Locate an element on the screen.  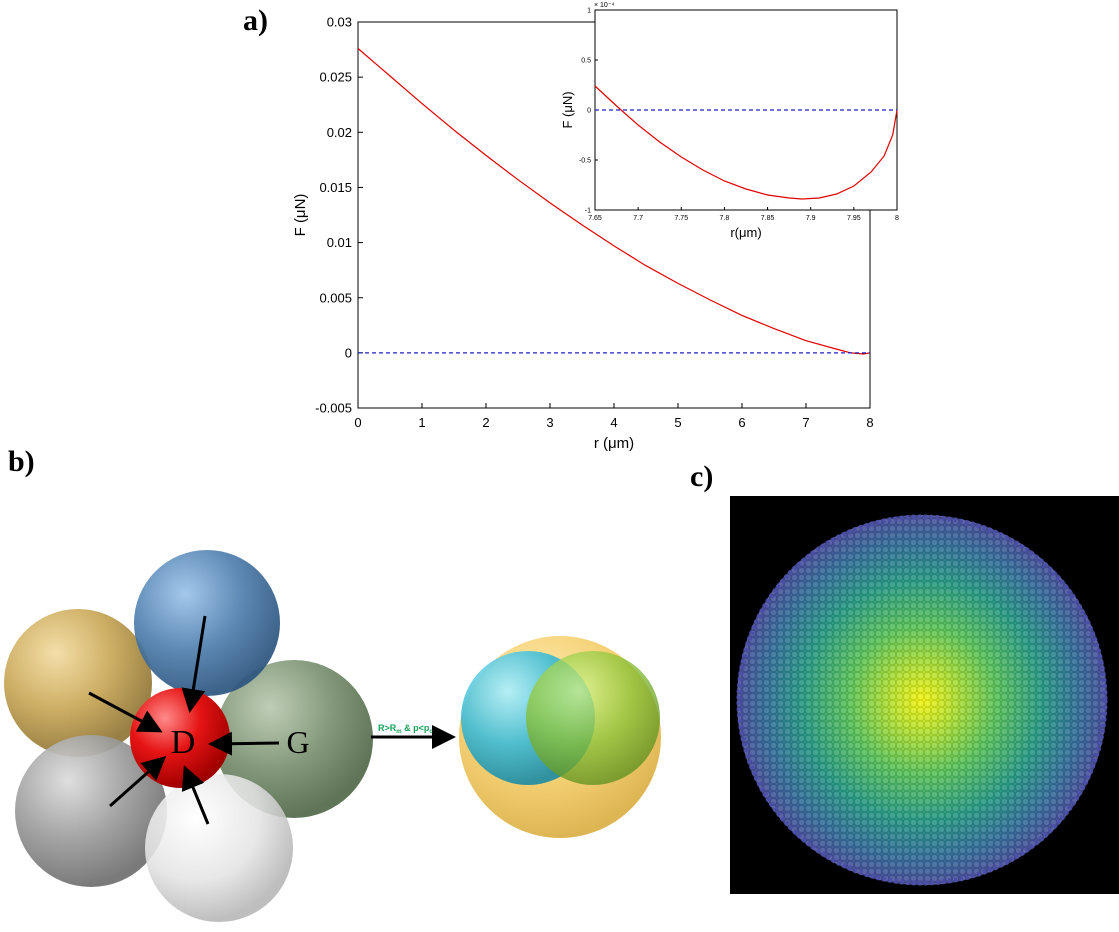
x-tick-label: 7 is located at coordinates (805, 422).